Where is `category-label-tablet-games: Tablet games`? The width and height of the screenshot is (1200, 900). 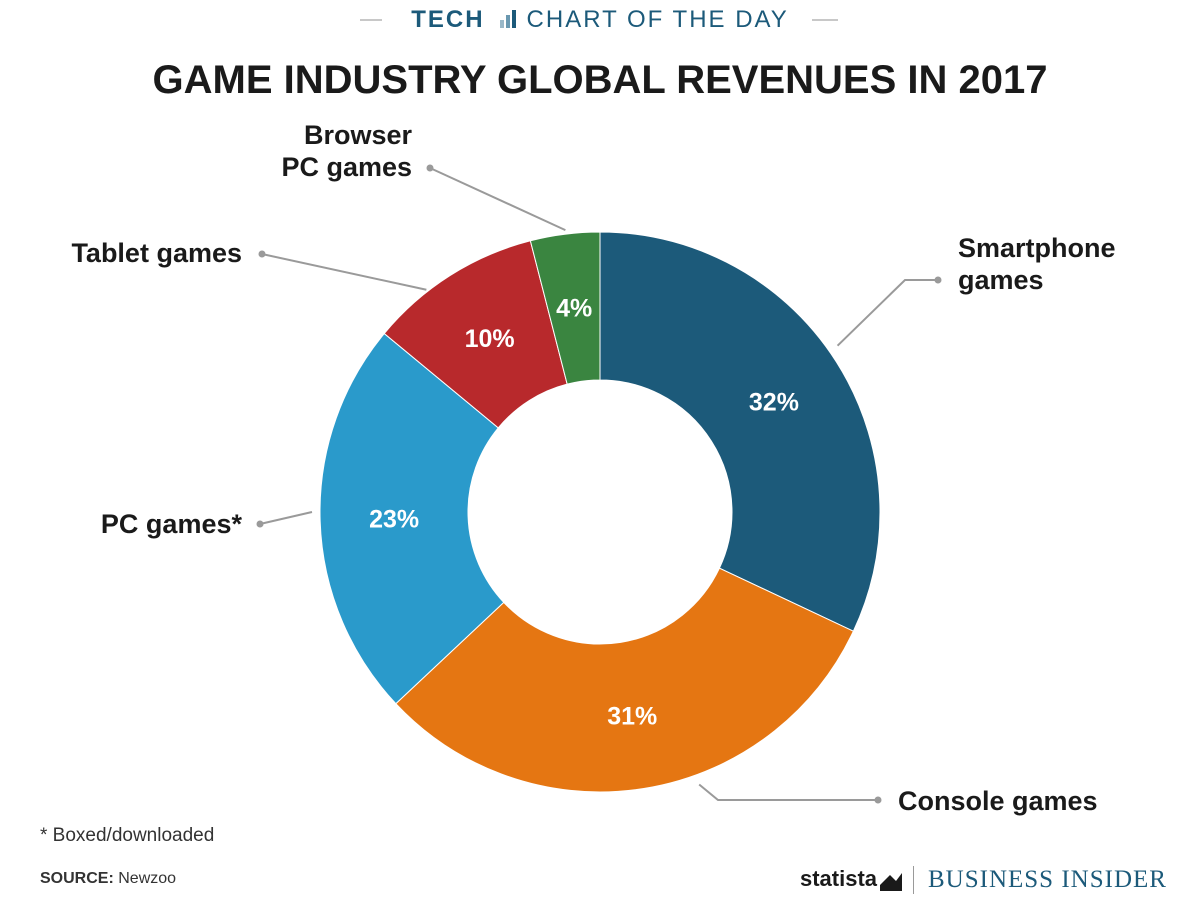
category-label-tablet-games: Tablet games is located at coordinates (156, 253).